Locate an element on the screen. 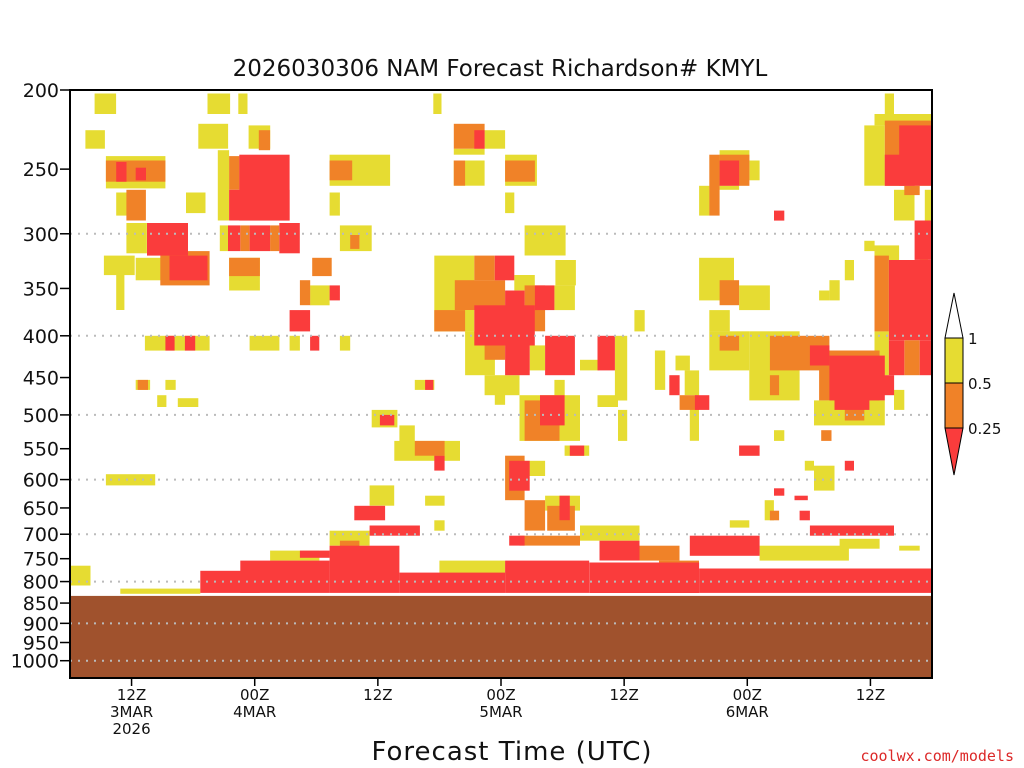 This screenshot has height=768, width=1024. y-tick-label: 200 is located at coordinates (41, 91).